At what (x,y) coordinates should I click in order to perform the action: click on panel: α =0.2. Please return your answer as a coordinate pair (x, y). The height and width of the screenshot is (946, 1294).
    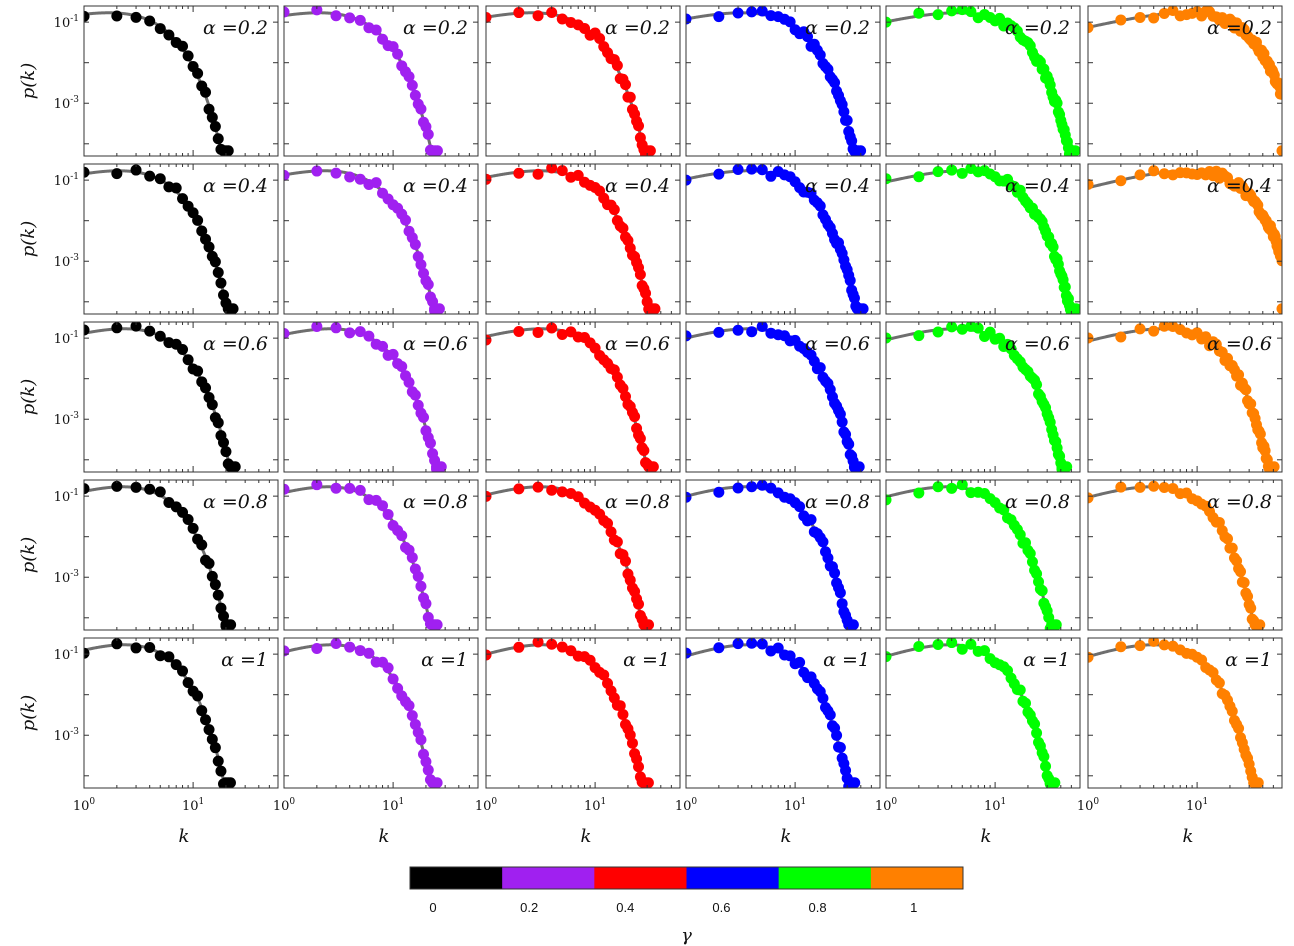
    Looking at the image, I should click on (1185, 81).